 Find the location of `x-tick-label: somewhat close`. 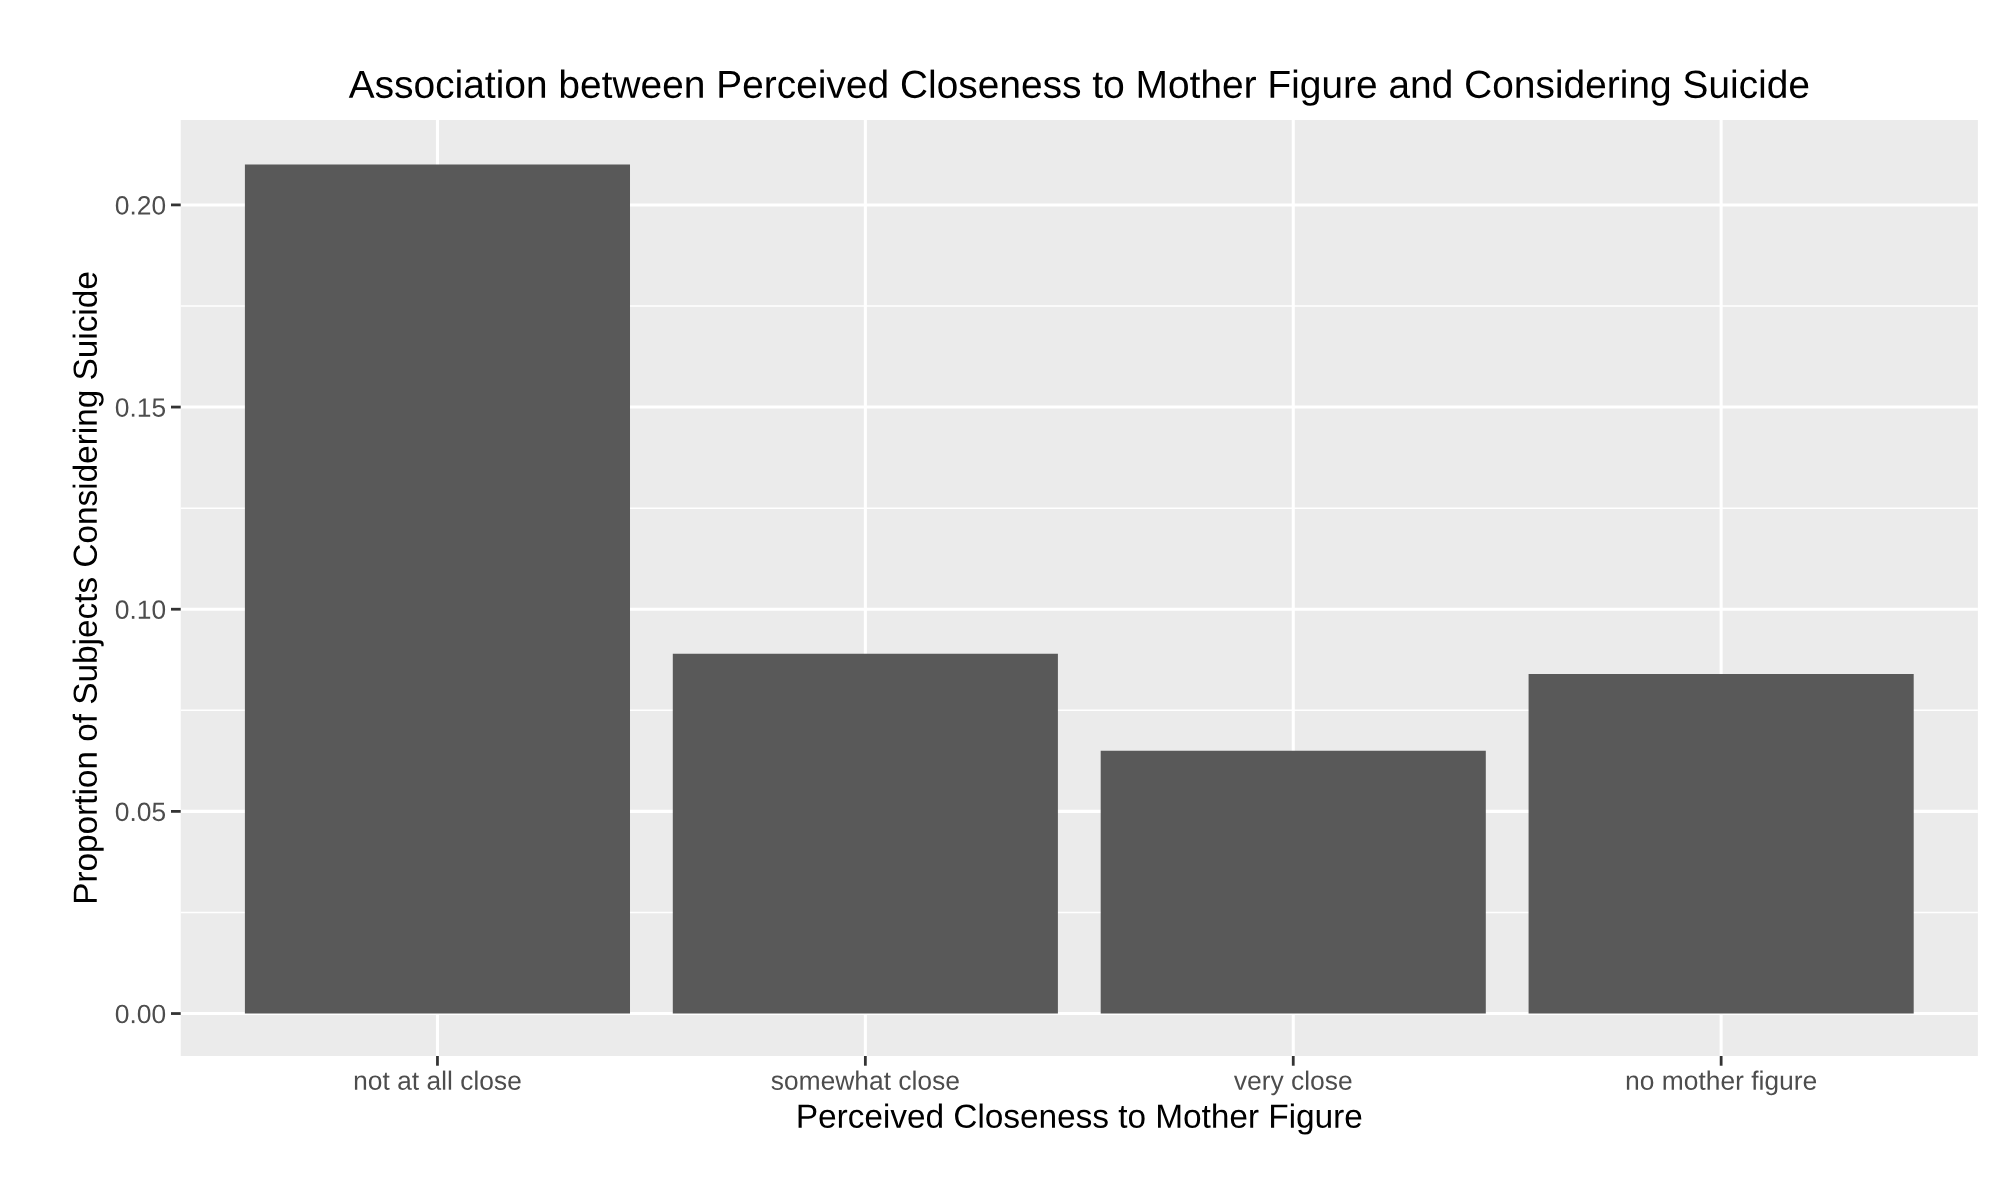

x-tick-label: somewhat close is located at coordinates (865, 1080).